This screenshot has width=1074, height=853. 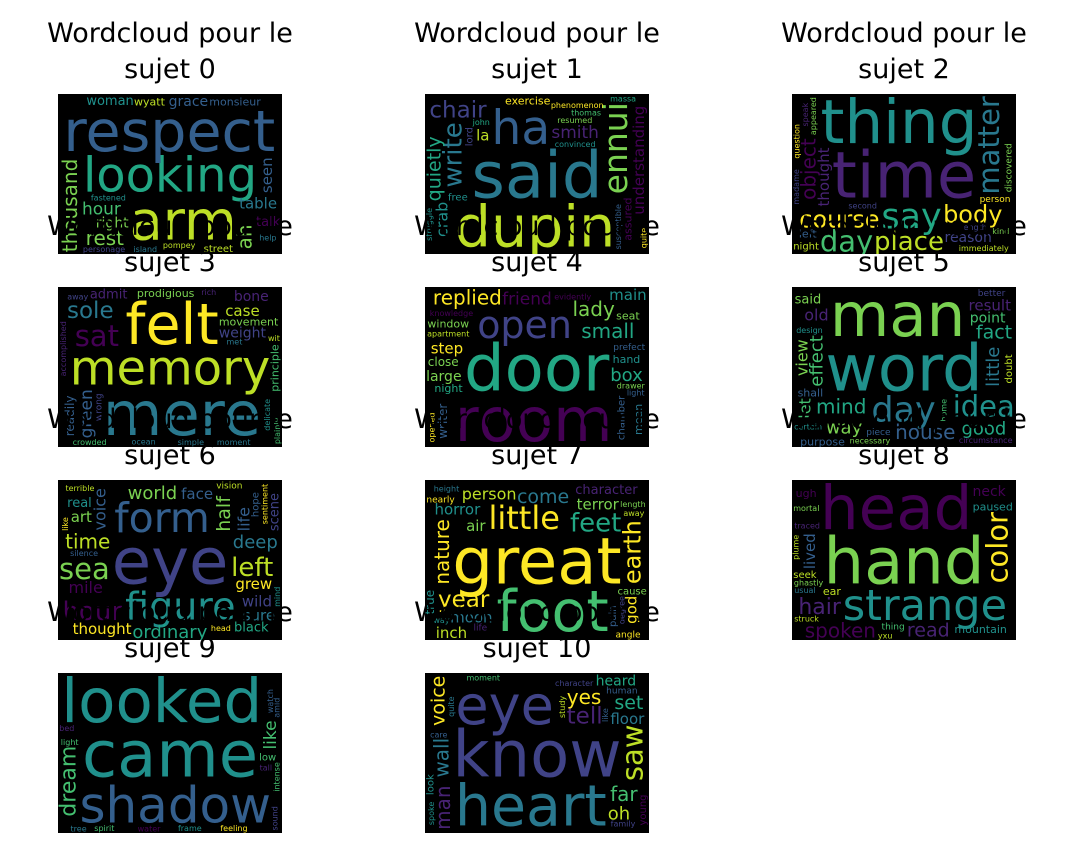 What do you see at coordinates (1009, 167) in the screenshot?
I see `wordcloud-word: discovered` at bounding box center [1009, 167].